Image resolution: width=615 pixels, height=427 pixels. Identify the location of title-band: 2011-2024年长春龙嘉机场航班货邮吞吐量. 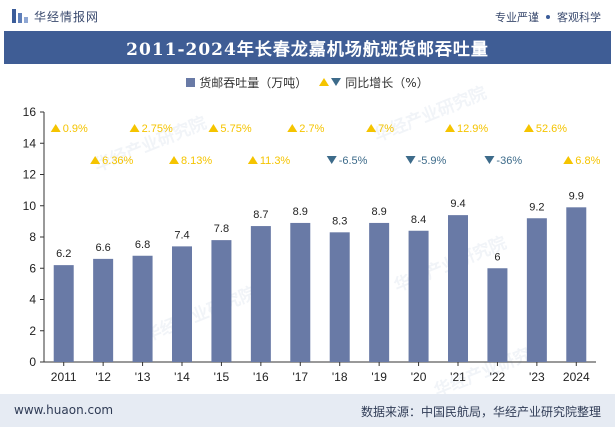
(307, 47).